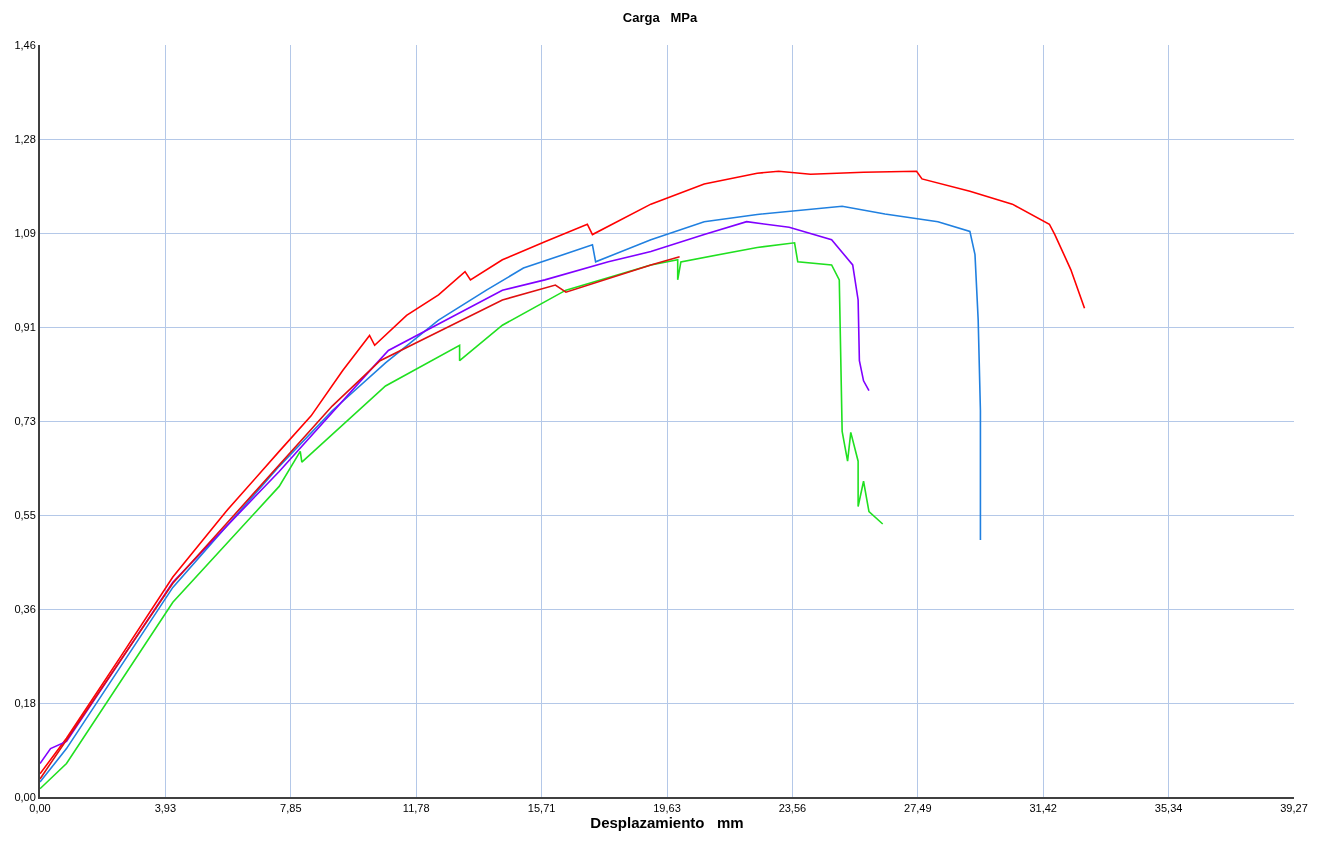  Describe the element at coordinates (25, 44) in the screenshot. I see `y-tick-label: 1,46` at that location.